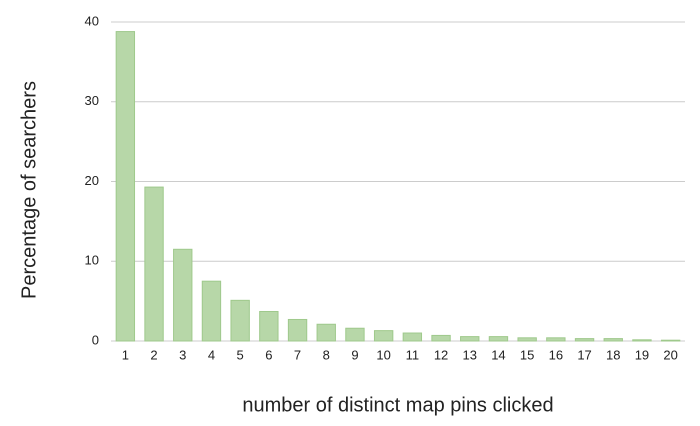 This screenshot has height=426, width=700. Describe the element at coordinates (413, 354) in the screenshot. I see `x-tick-label: 11` at that location.